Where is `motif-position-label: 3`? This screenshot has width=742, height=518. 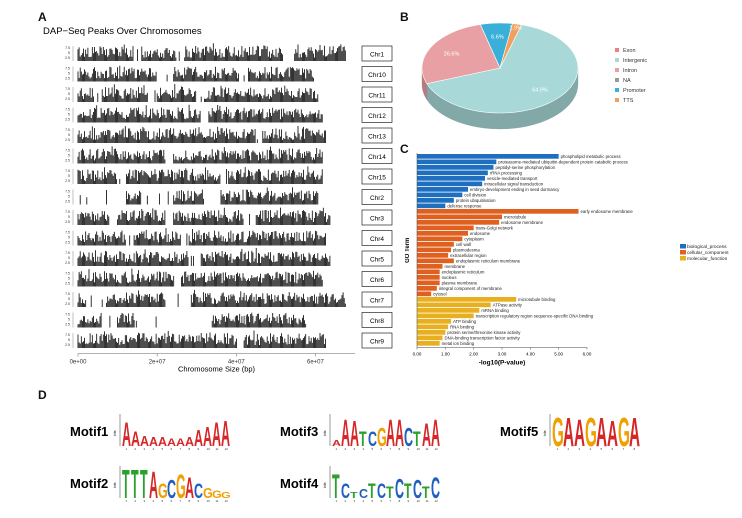
motif-position-label: 3 is located at coordinates (355, 449).